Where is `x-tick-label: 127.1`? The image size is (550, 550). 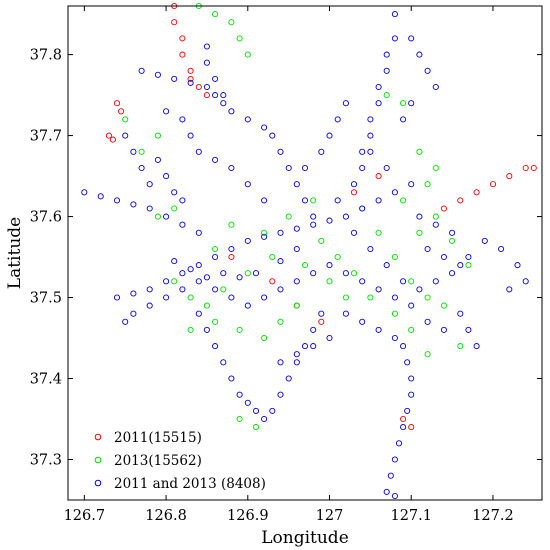 x-tick-label: 127.1 is located at coordinates (411, 516).